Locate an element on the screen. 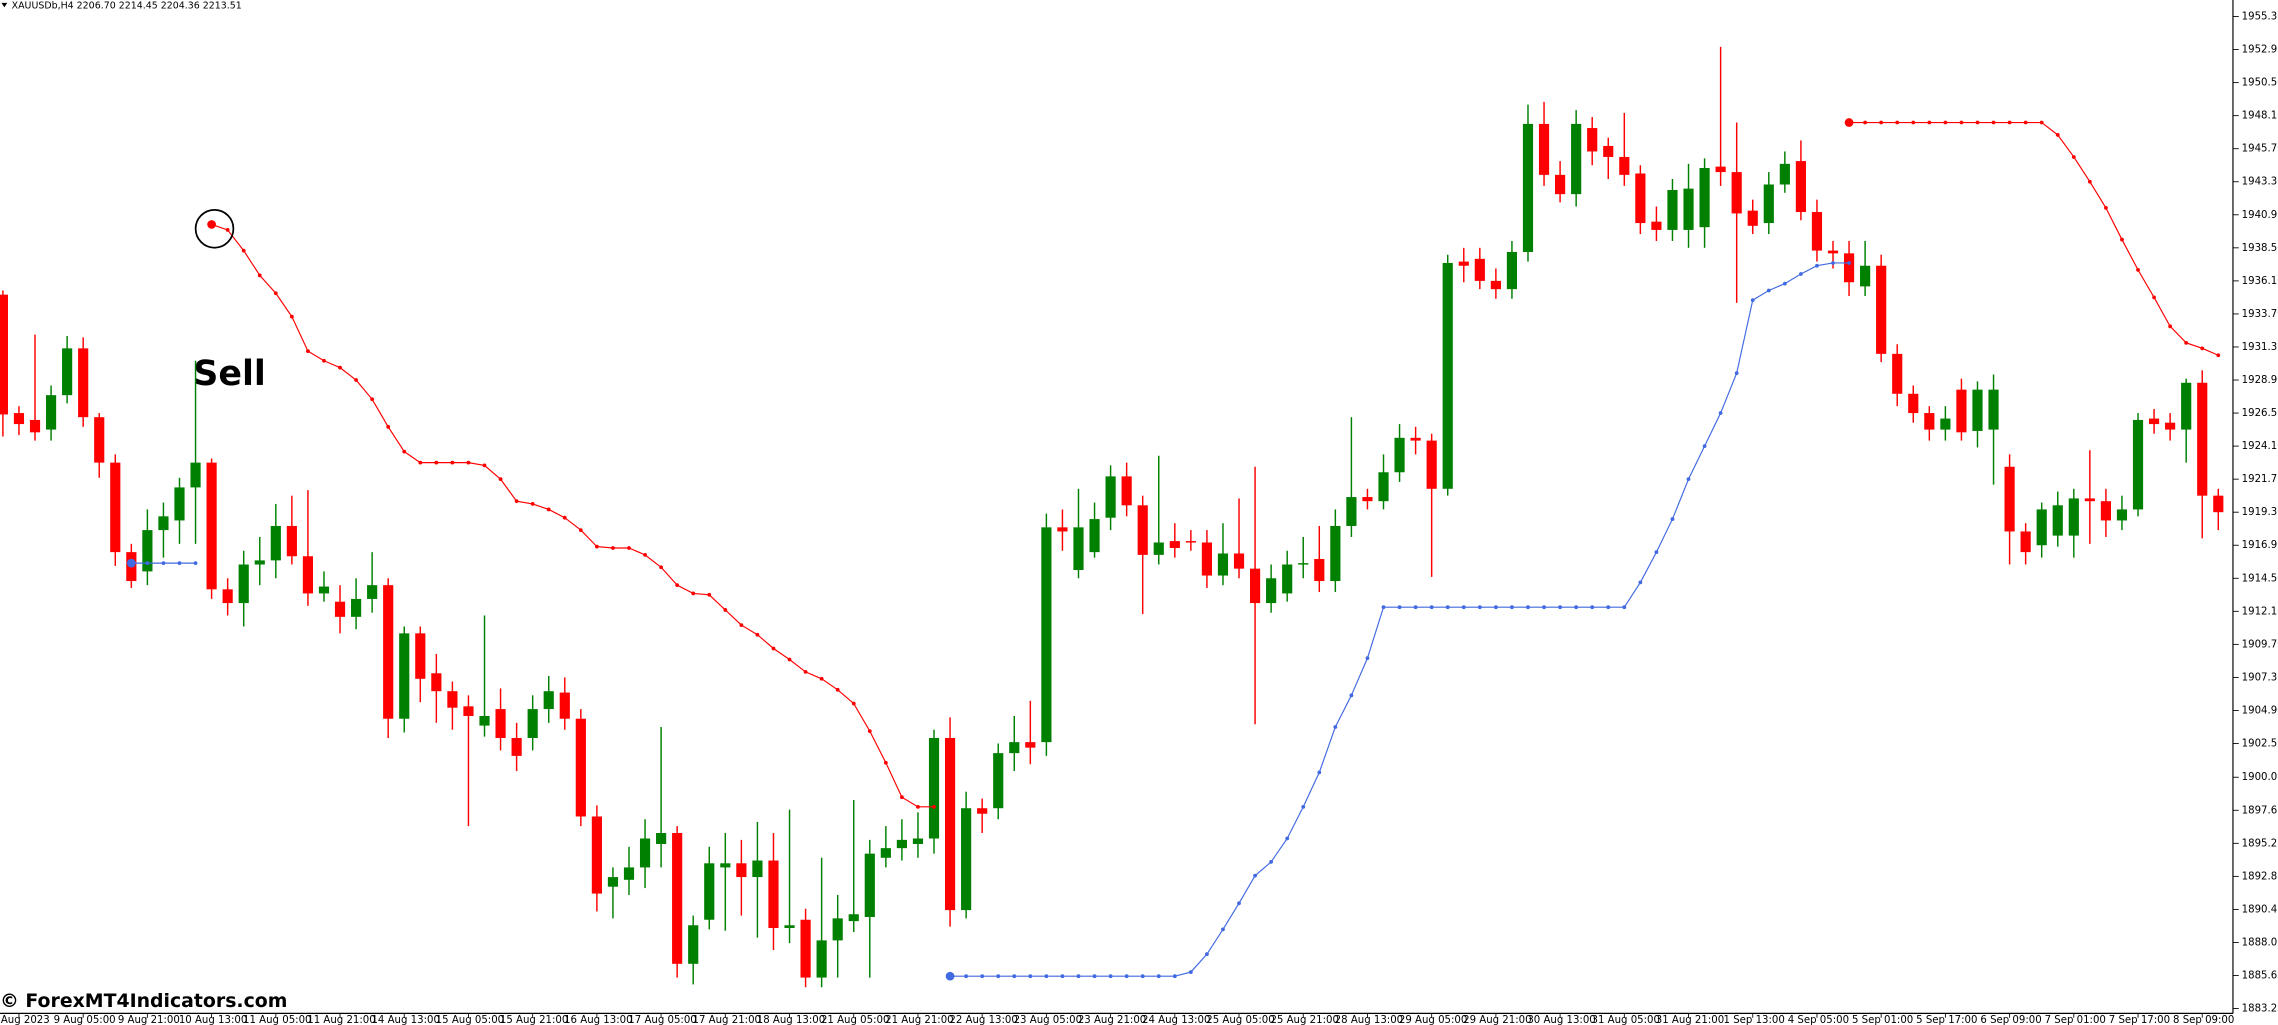  y-tick-label: 1931.30 is located at coordinates (2260, 347).